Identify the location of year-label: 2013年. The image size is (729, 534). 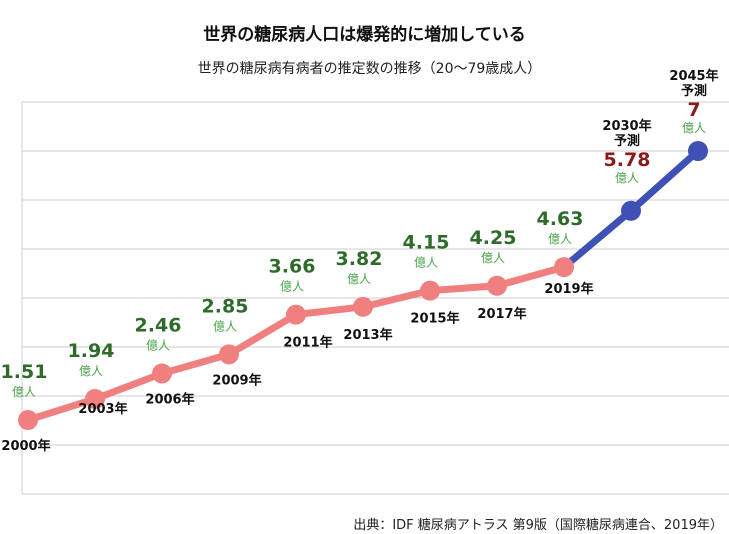
(367, 335).